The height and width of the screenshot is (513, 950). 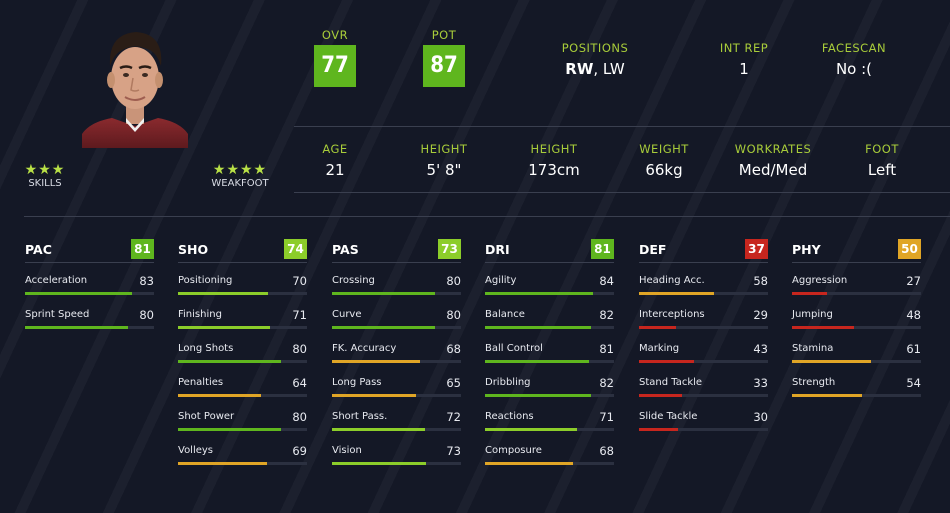 I want to click on stat-name: Long Shots, so click(x=206, y=348).